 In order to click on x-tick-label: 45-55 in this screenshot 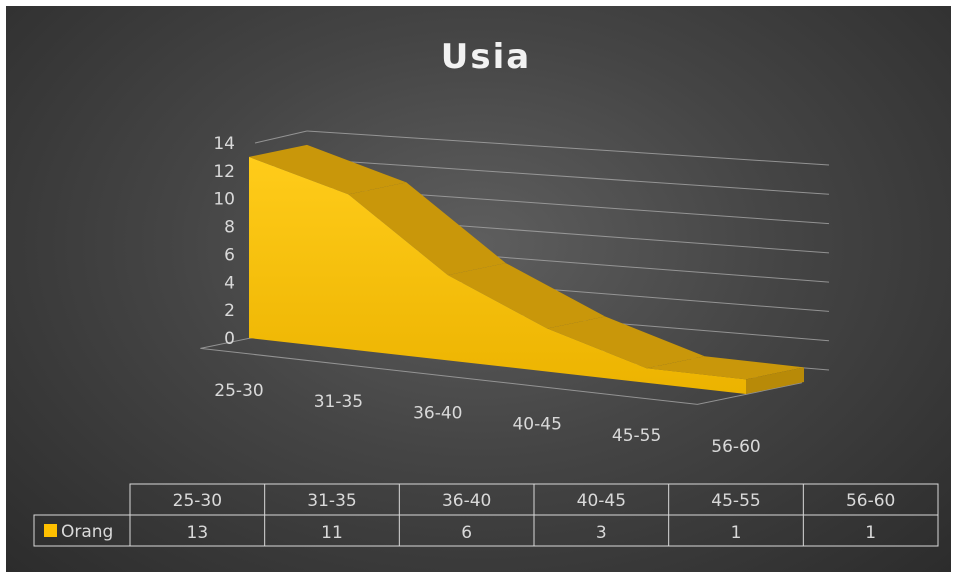, I will do `click(636, 436)`.